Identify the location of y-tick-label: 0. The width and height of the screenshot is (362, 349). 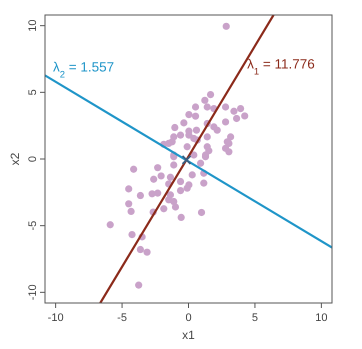
(33, 159).